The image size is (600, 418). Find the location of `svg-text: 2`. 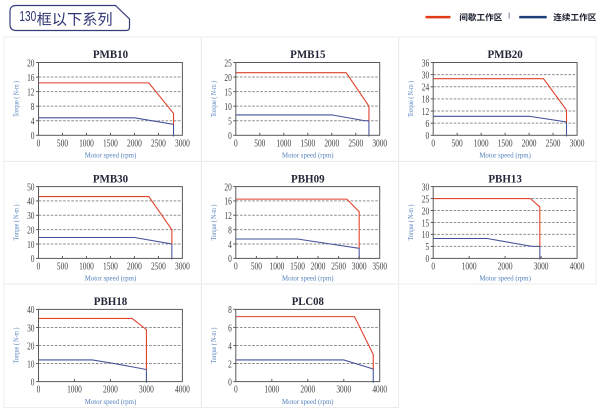

svg-text: 2 is located at coordinates (230, 364).